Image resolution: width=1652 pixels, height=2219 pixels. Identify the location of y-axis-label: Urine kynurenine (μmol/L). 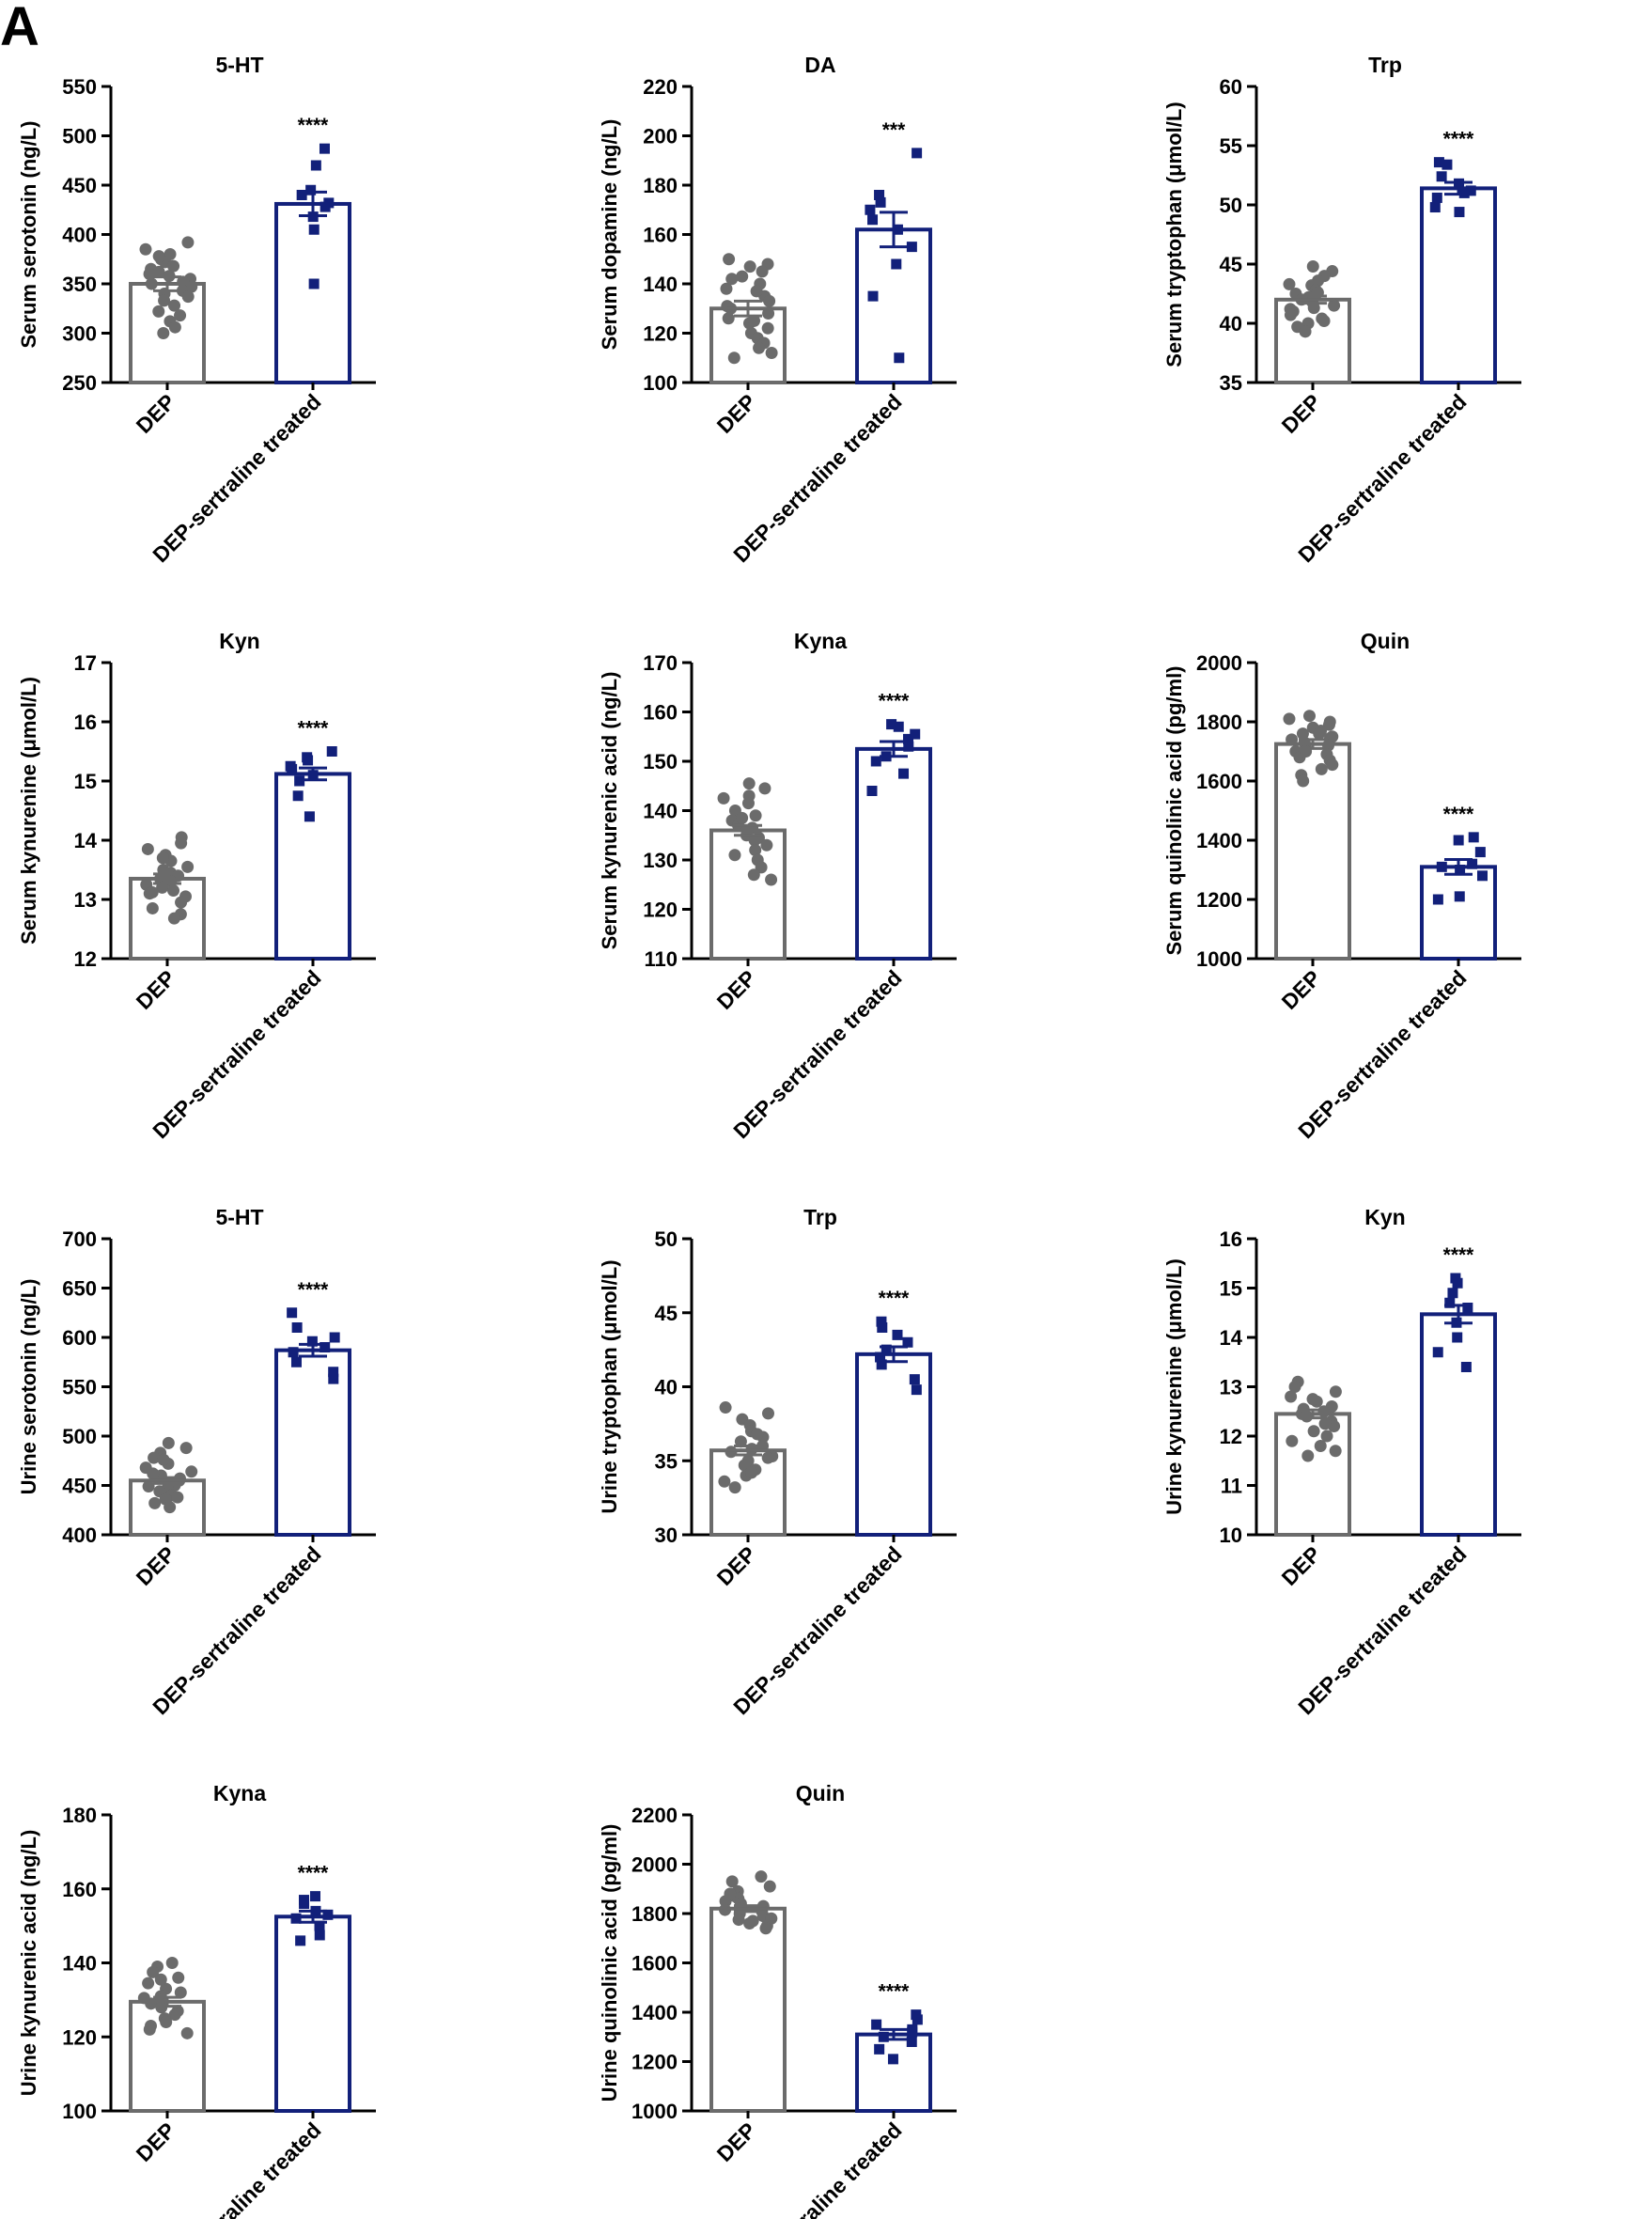
(1174, 1386).